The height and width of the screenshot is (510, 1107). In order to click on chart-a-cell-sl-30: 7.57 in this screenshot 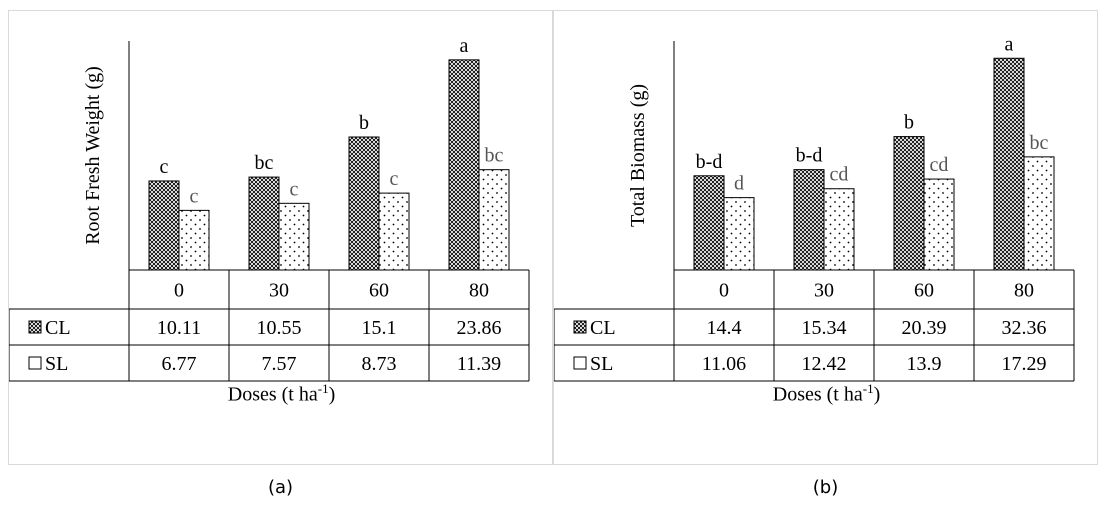, I will do `click(279, 364)`.